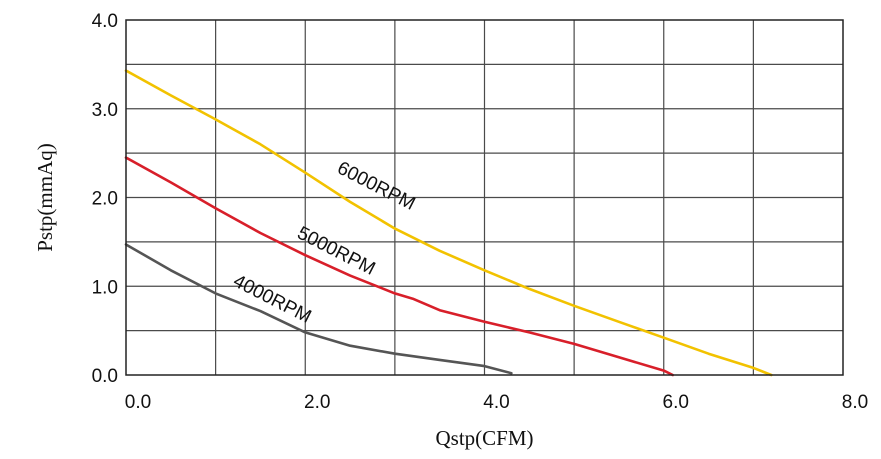 The image size is (881, 459). What do you see at coordinates (855, 402) in the screenshot?
I see `x-tick-label: 8.0` at bounding box center [855, 402].